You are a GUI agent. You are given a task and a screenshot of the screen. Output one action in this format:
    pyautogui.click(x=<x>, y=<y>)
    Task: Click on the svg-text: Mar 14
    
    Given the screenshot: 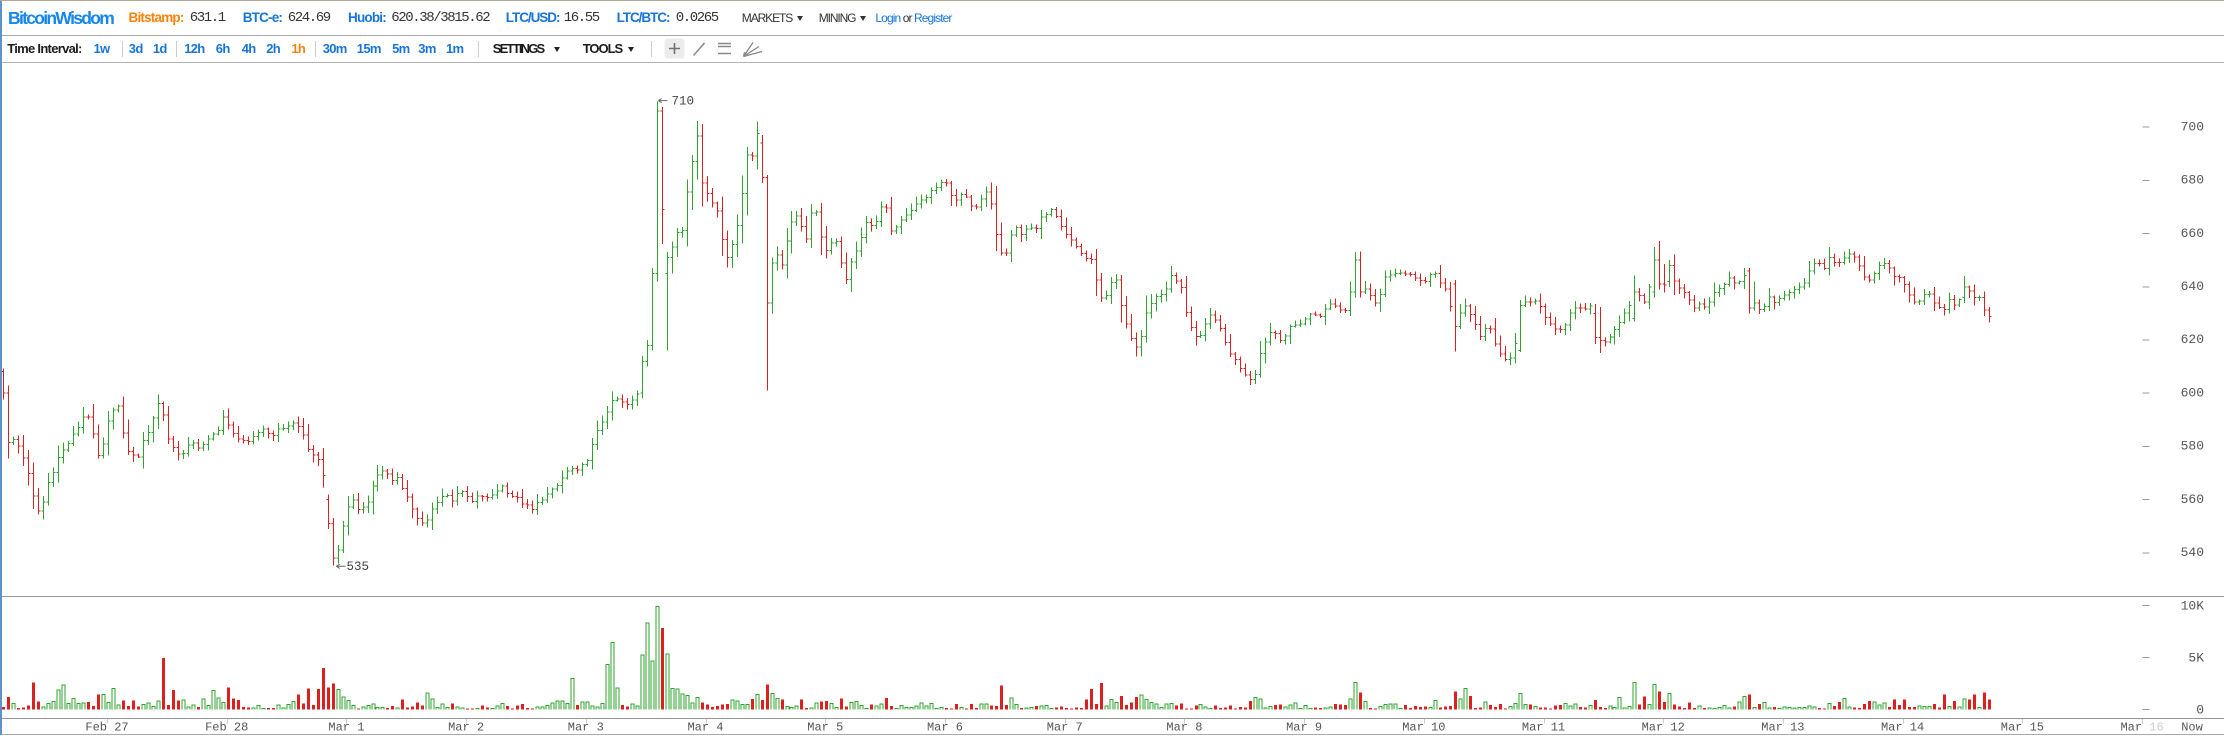 What is the action you would take?
    pyautogui.click(x=1902, y=728)
    